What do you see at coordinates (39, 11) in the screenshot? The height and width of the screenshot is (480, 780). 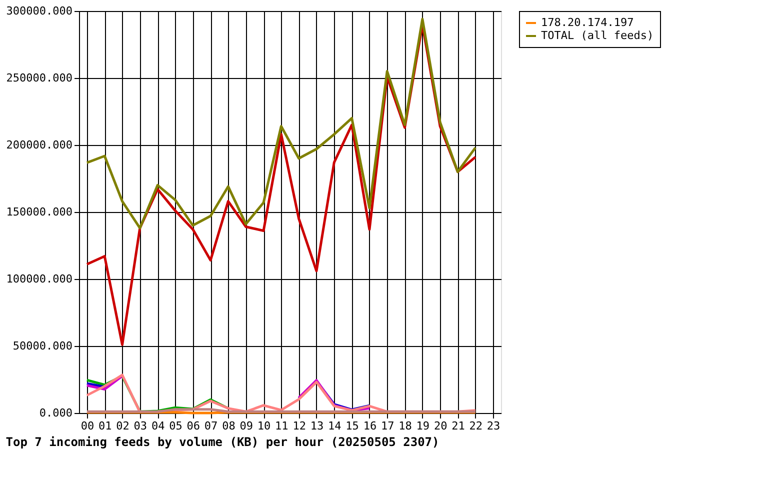 I see `y-tick-label: 300000.000` at bounding box center [39, 11].